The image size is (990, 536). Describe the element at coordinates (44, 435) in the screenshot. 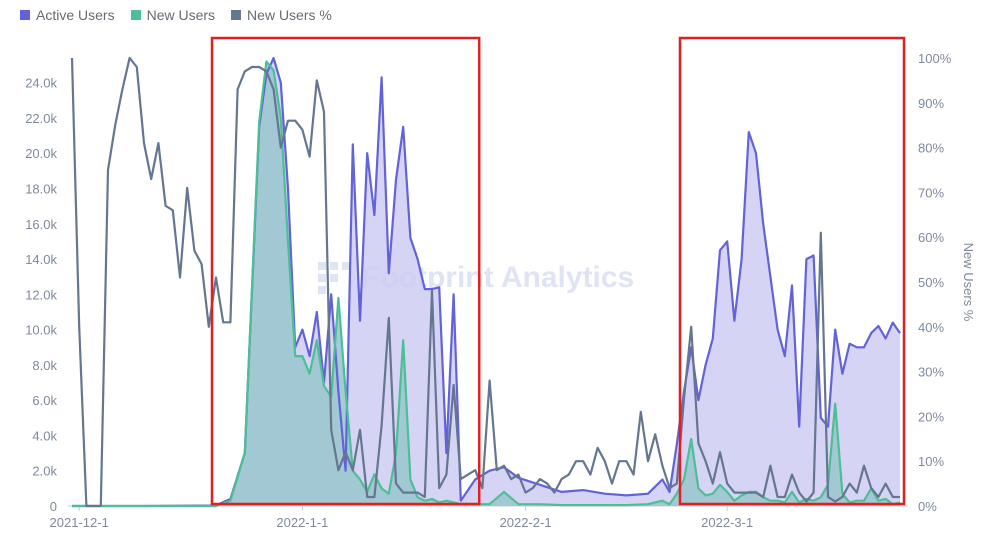

I see `left-tick-label: 4.0k` at that location.